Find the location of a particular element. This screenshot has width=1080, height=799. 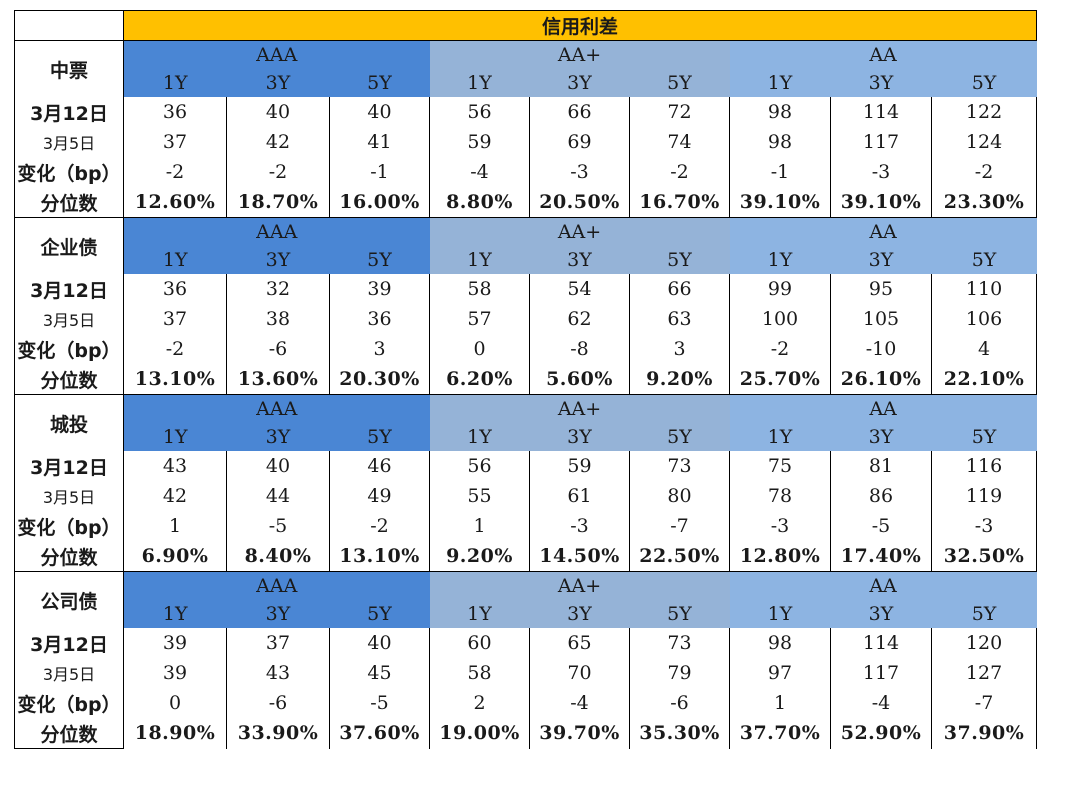

spread-value: 20.30% is located at coordinates (379, 379).